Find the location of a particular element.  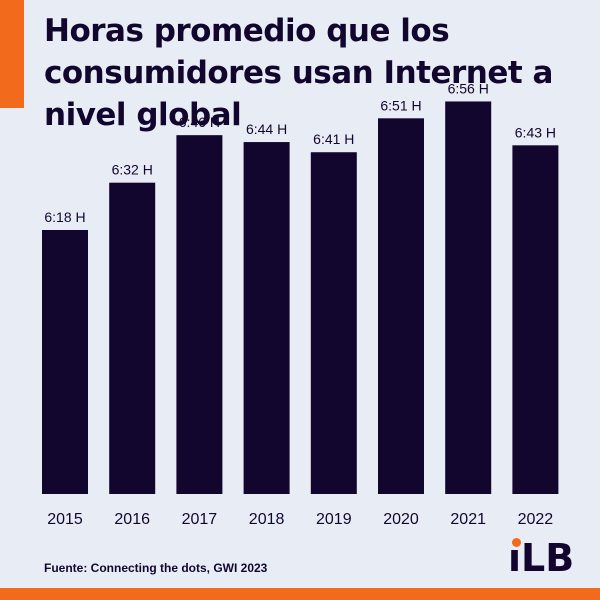

source-note: Fuente: Connecting the dots, GWI 2023 is located at coordinates (156, 568).